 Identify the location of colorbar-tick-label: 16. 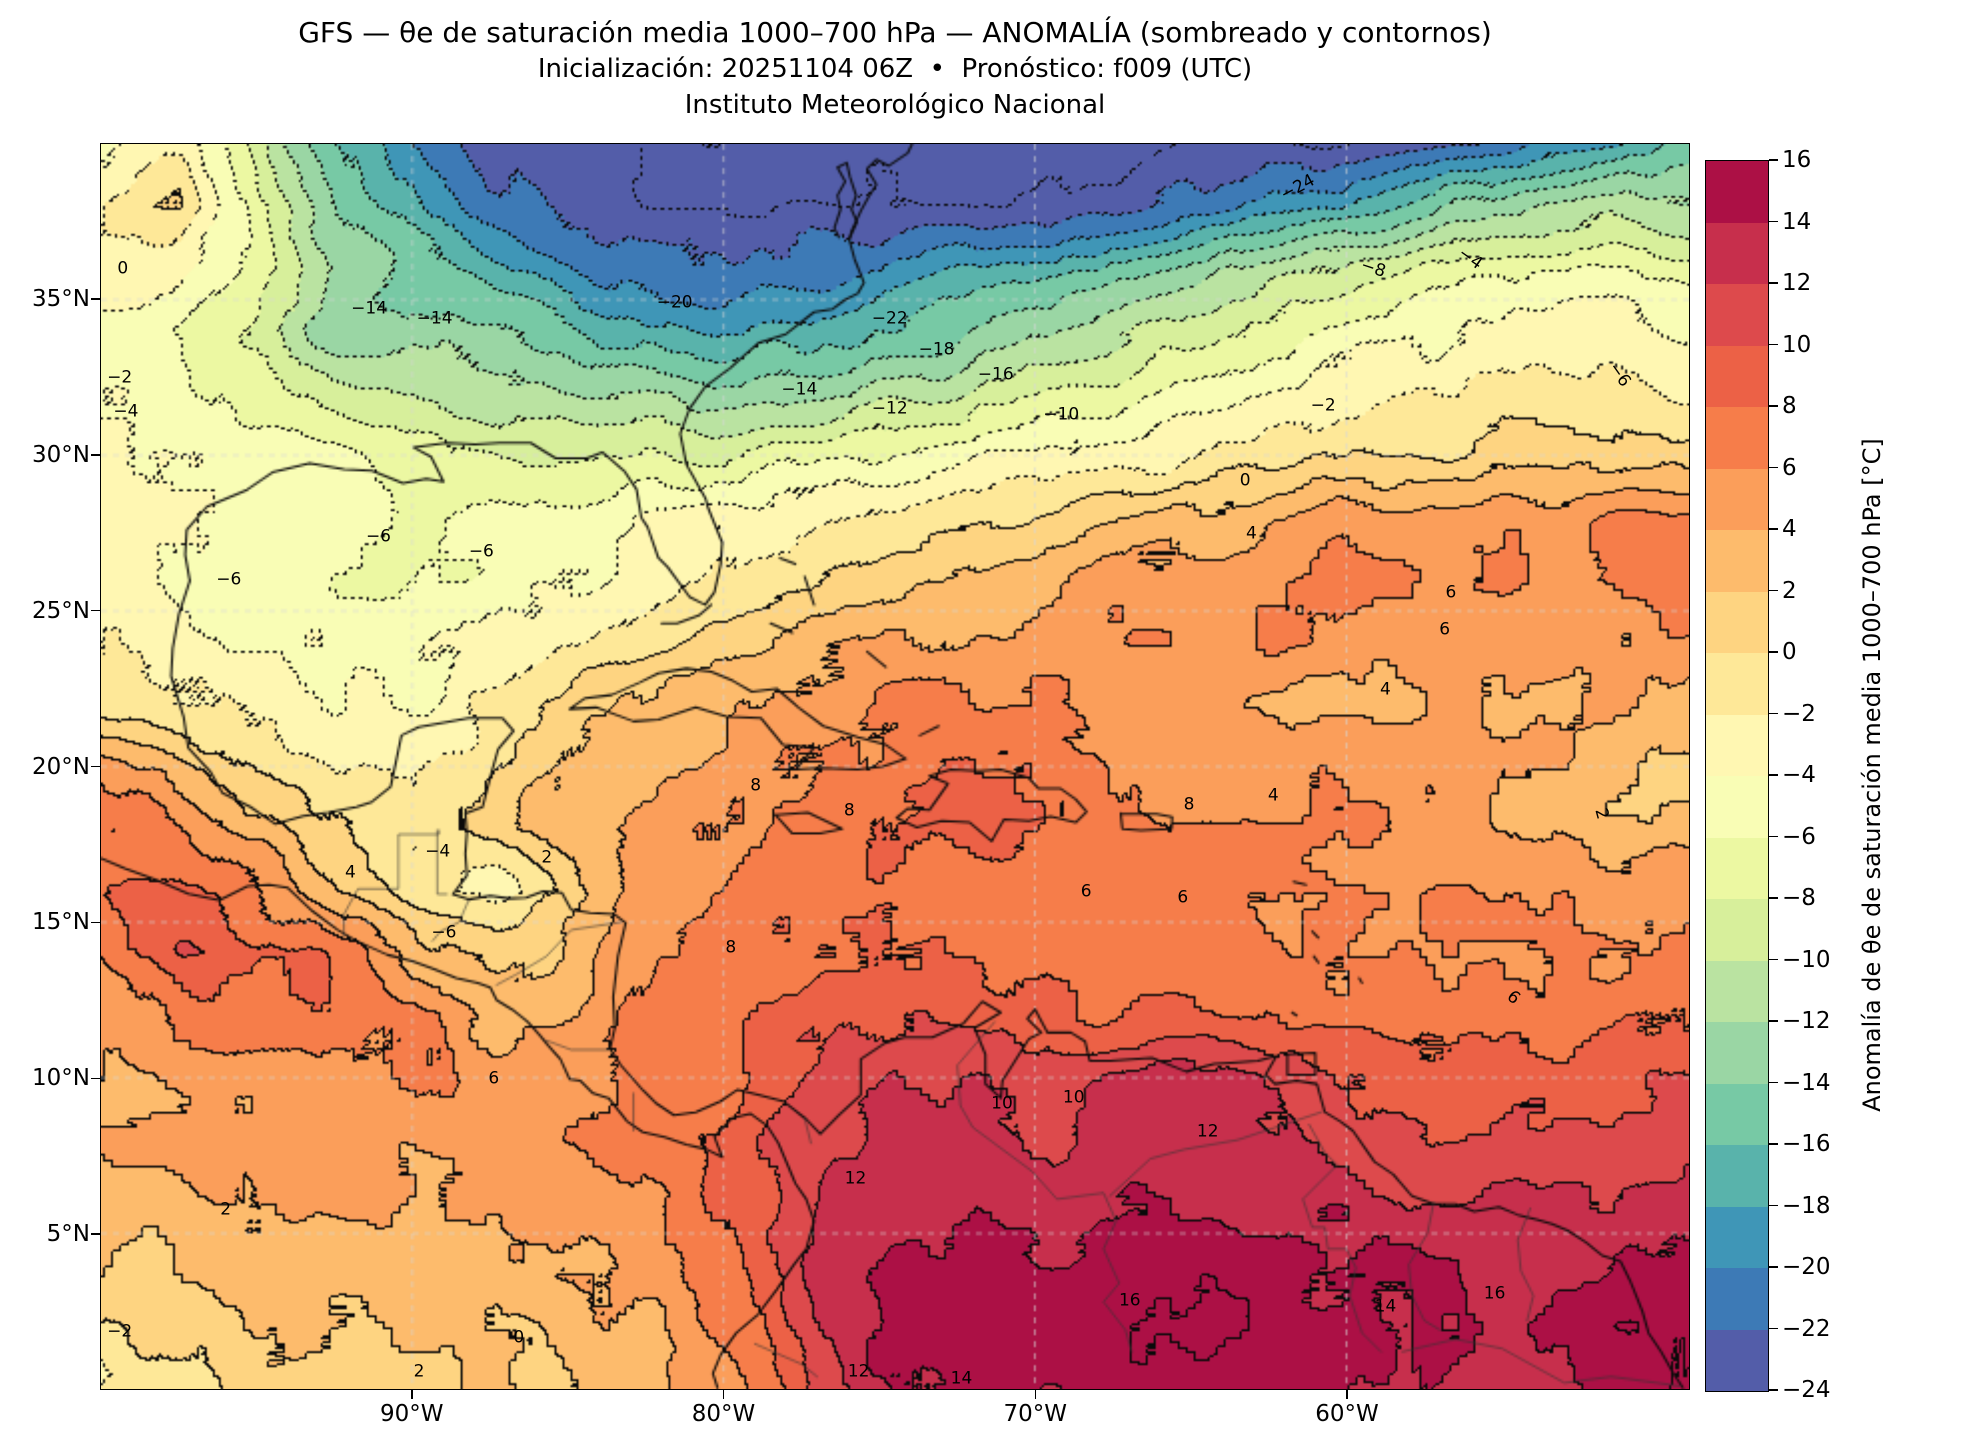
(1797, 160).